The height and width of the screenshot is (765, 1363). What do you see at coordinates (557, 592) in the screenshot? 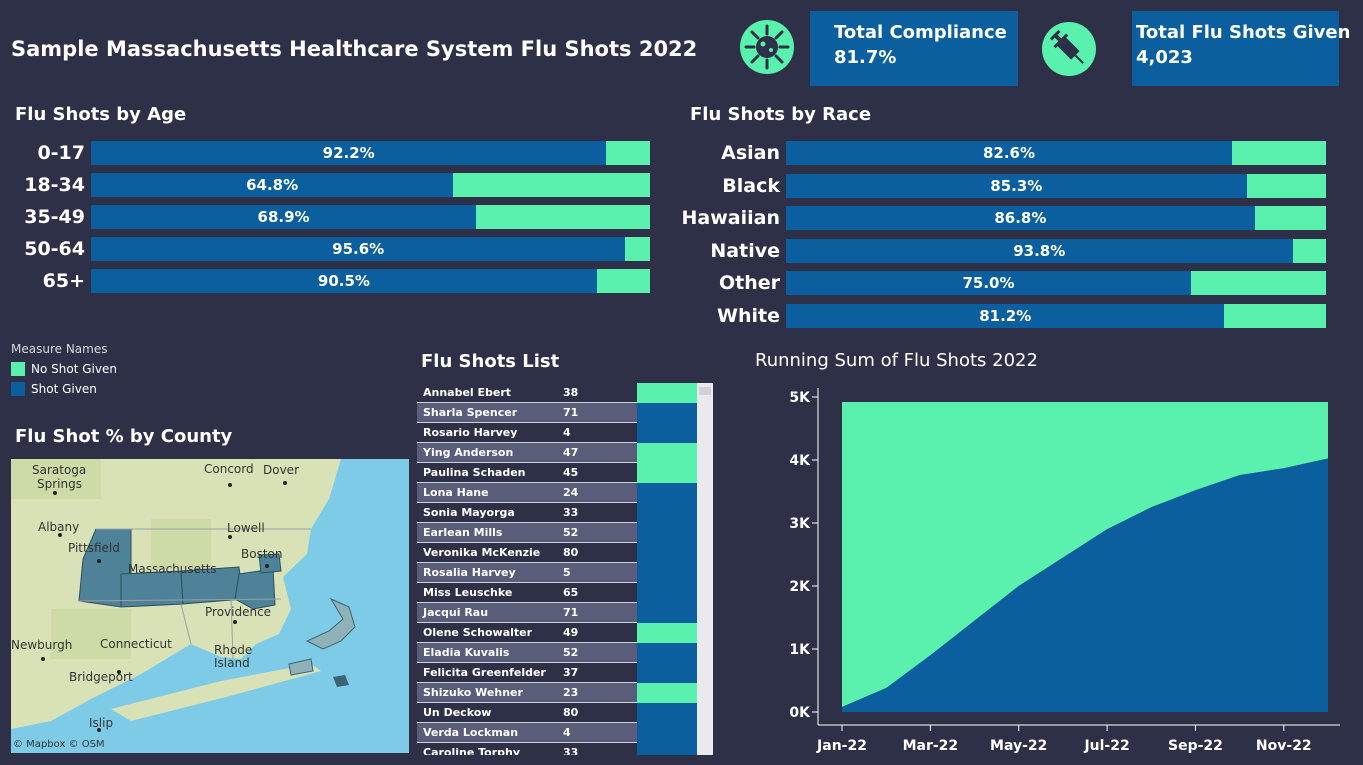
I see `list-row: Miss Leuschke 65` at bounding box center [557, 592].